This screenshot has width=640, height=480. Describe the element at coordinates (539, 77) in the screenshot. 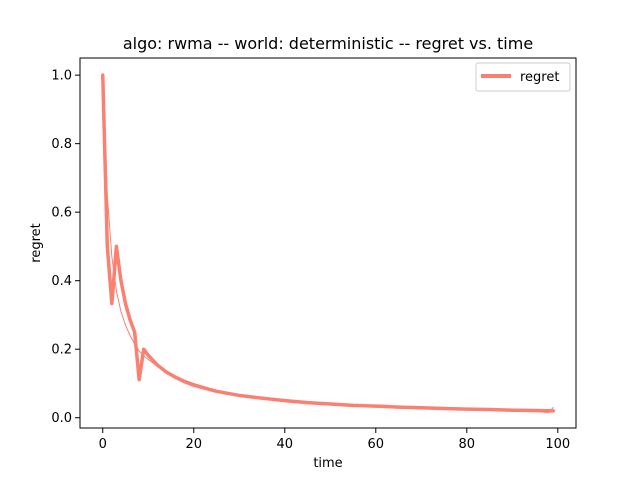

I see `legend-label: regret` at that location.